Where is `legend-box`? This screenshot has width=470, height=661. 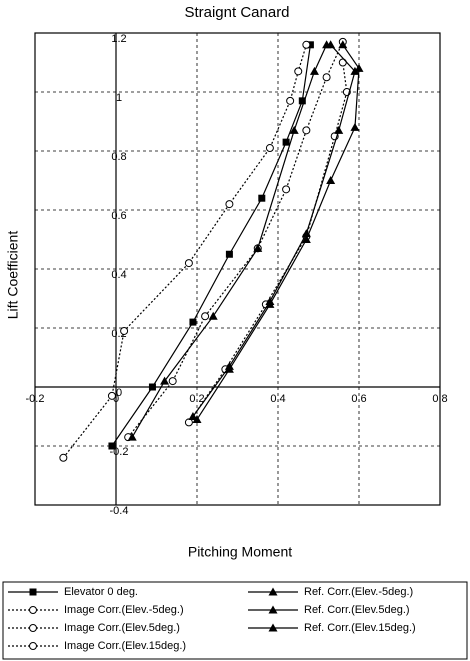
legend-box is located at coordinates (235, 620).